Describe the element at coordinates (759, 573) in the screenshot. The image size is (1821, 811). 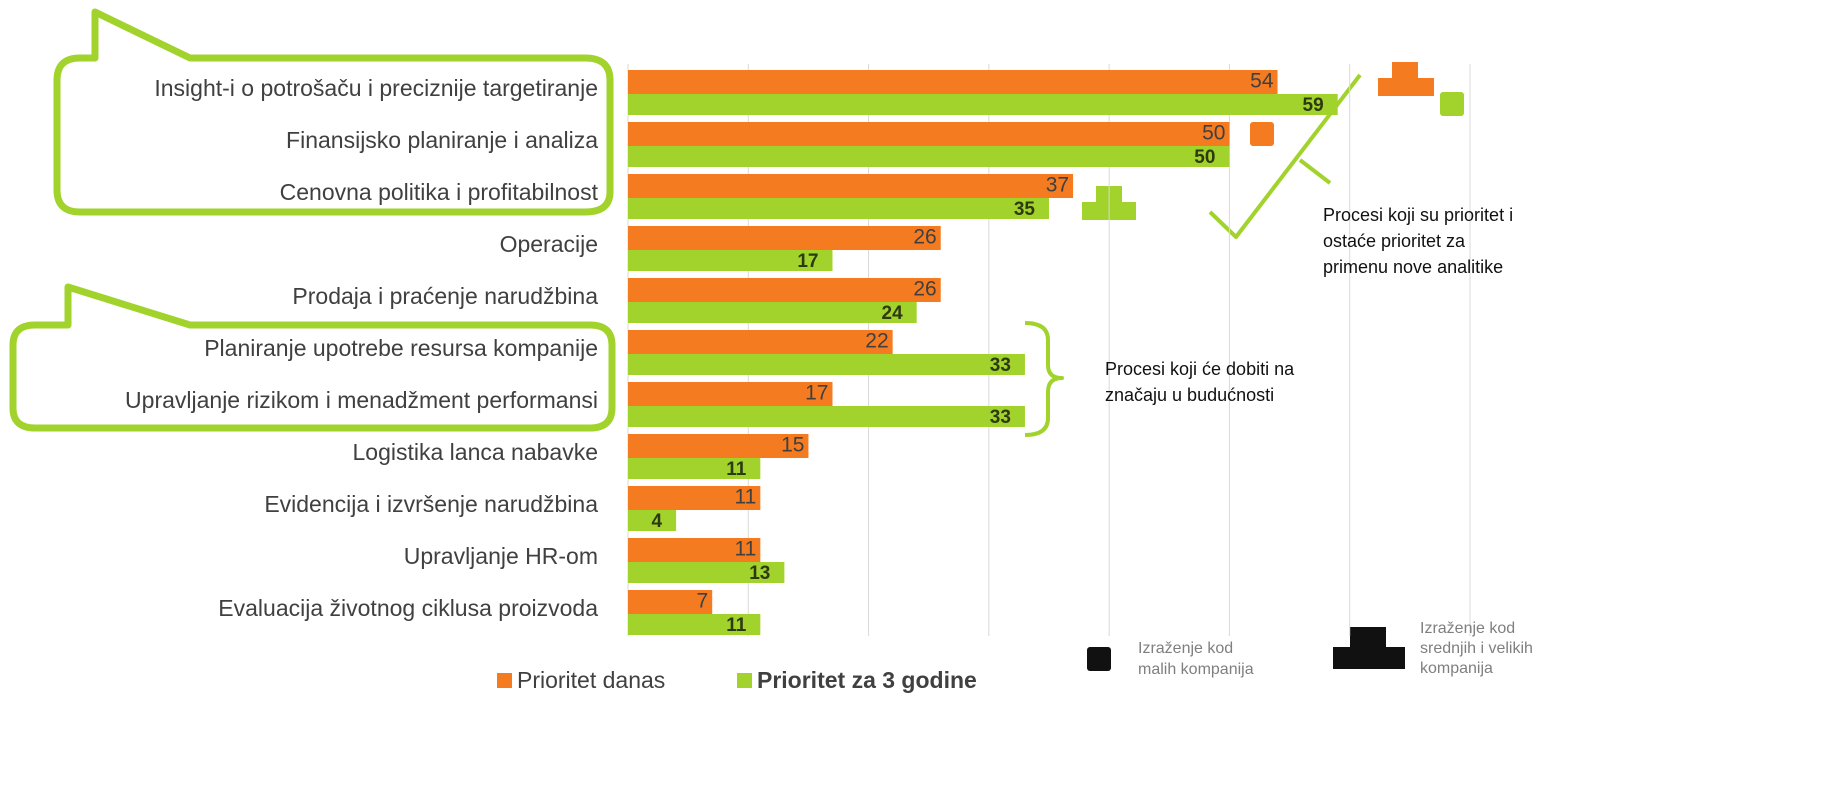
I see `value-label: 13` at that location.